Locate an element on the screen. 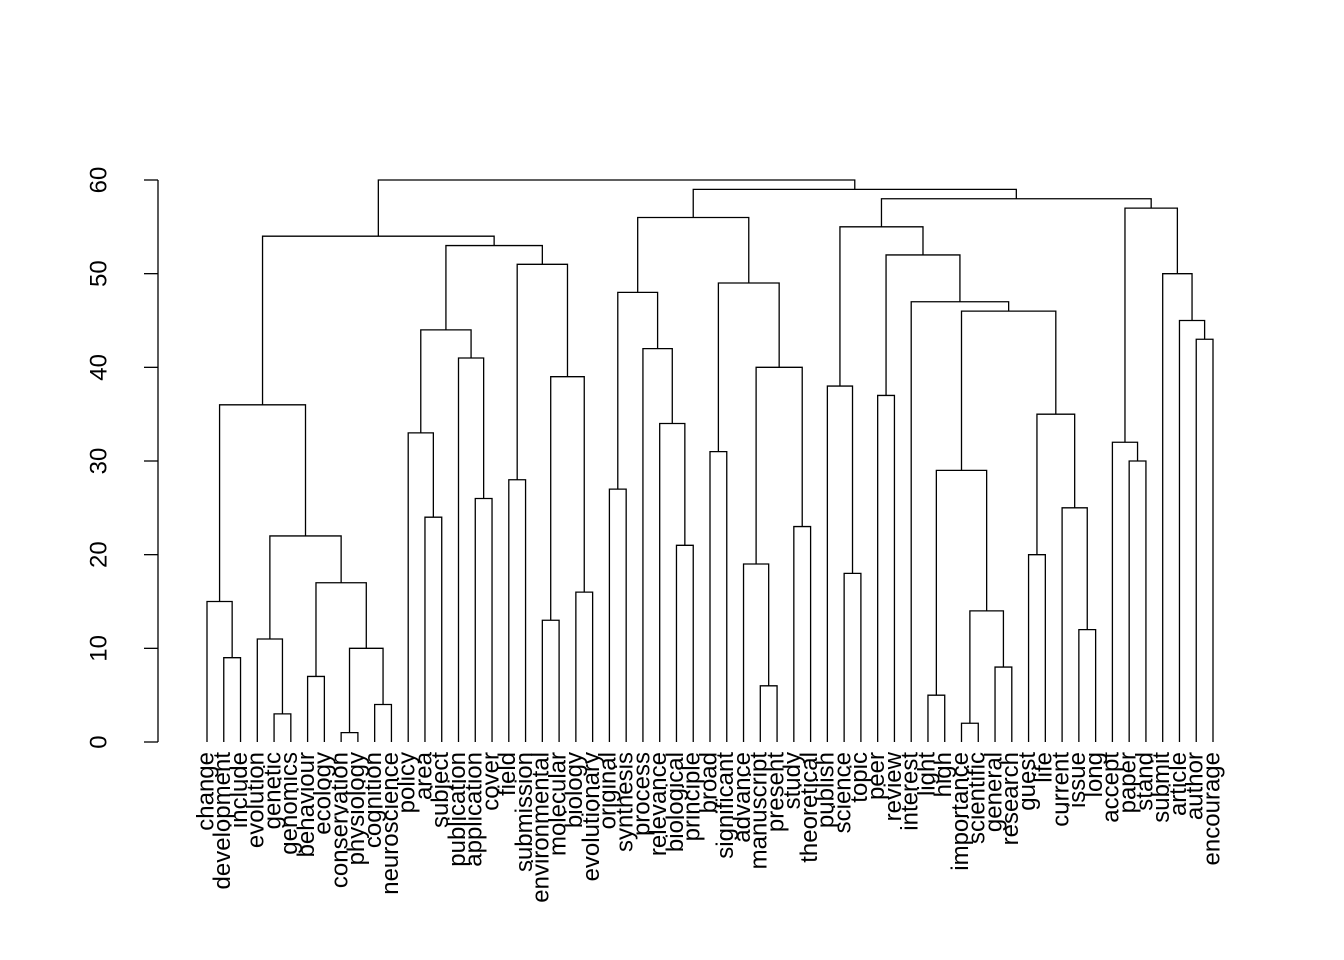  leaf-label: genomics is located at coordinates (289, 803).